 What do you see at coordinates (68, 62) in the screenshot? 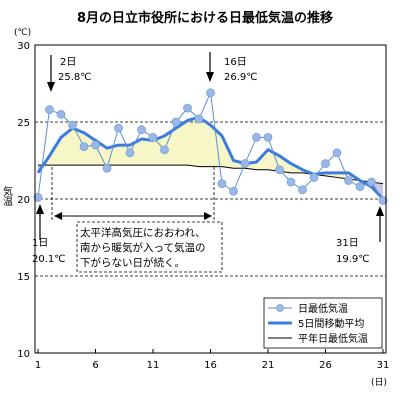
I see `annotation-day2-label: 2日` at bounding box center [68, 62].